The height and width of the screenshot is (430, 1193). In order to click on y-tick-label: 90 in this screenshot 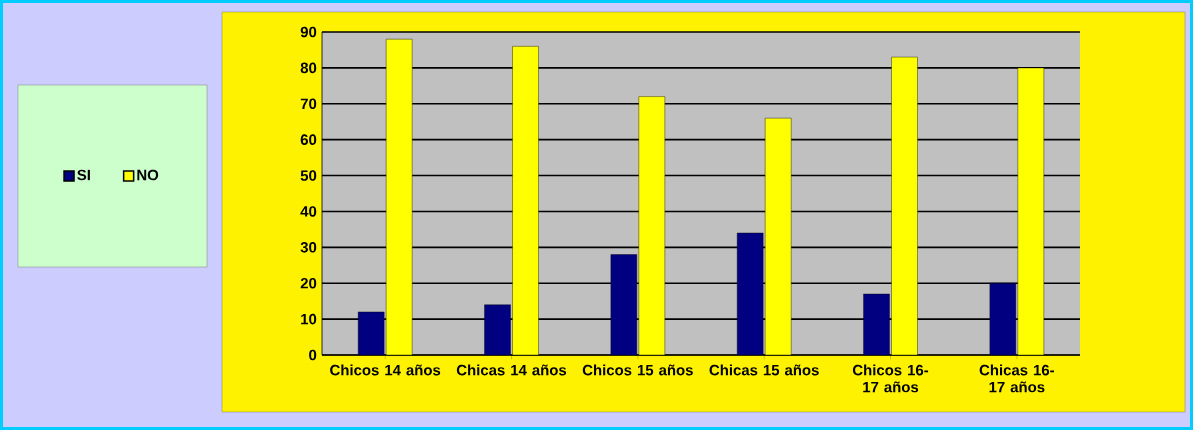, I will do `click(308, 32)`.